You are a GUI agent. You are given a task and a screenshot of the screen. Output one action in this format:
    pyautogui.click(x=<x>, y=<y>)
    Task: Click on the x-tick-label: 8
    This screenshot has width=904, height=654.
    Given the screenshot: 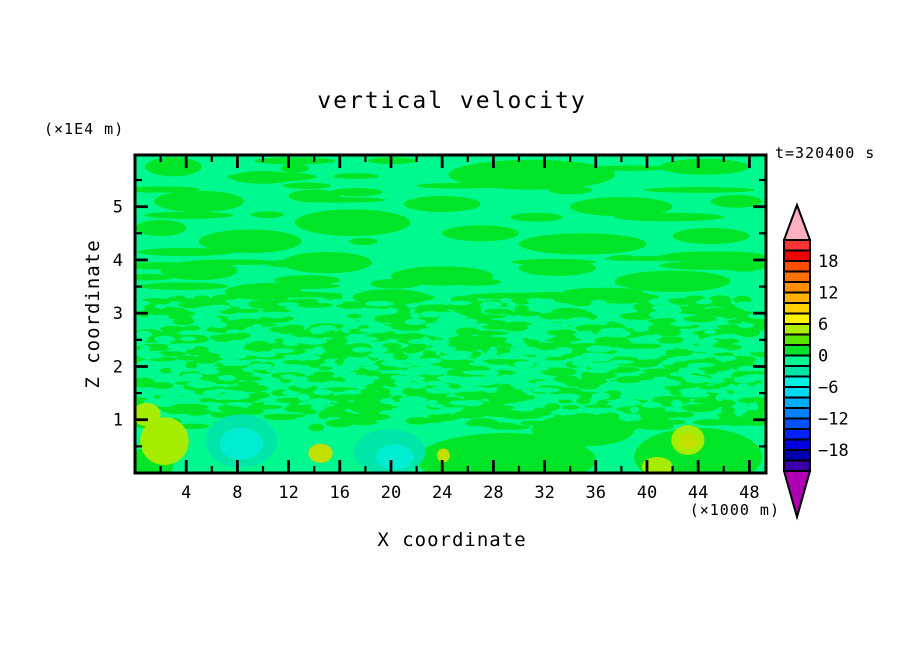 What is the action you would take?
    pyautogui.click(x=237, y=493)
    